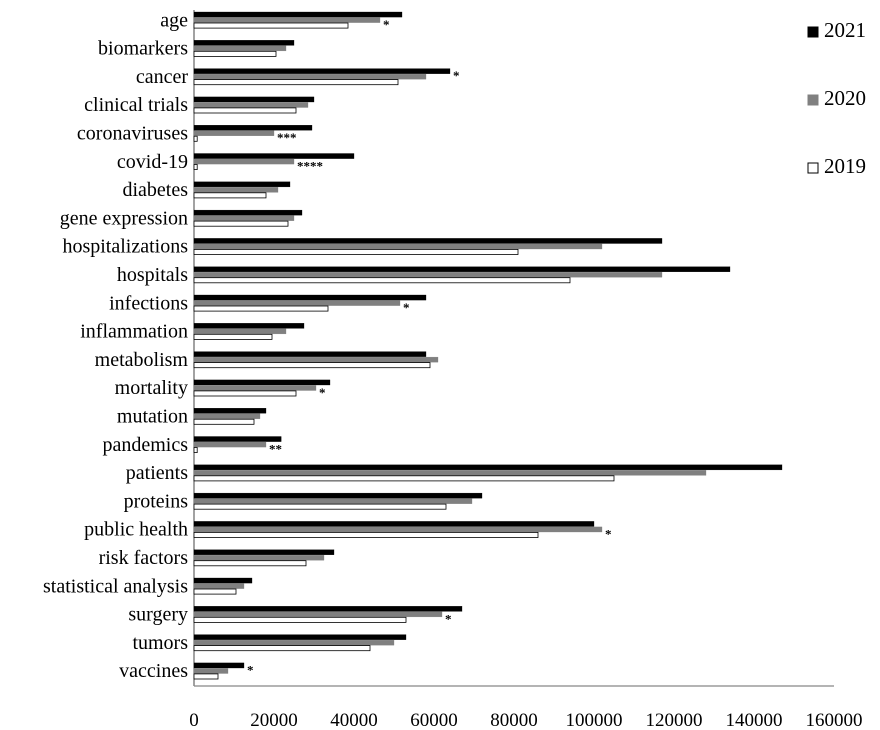  Describe the element at coordinates (174, 20) in the screenshot. I see `category-label-age: age` at that location.